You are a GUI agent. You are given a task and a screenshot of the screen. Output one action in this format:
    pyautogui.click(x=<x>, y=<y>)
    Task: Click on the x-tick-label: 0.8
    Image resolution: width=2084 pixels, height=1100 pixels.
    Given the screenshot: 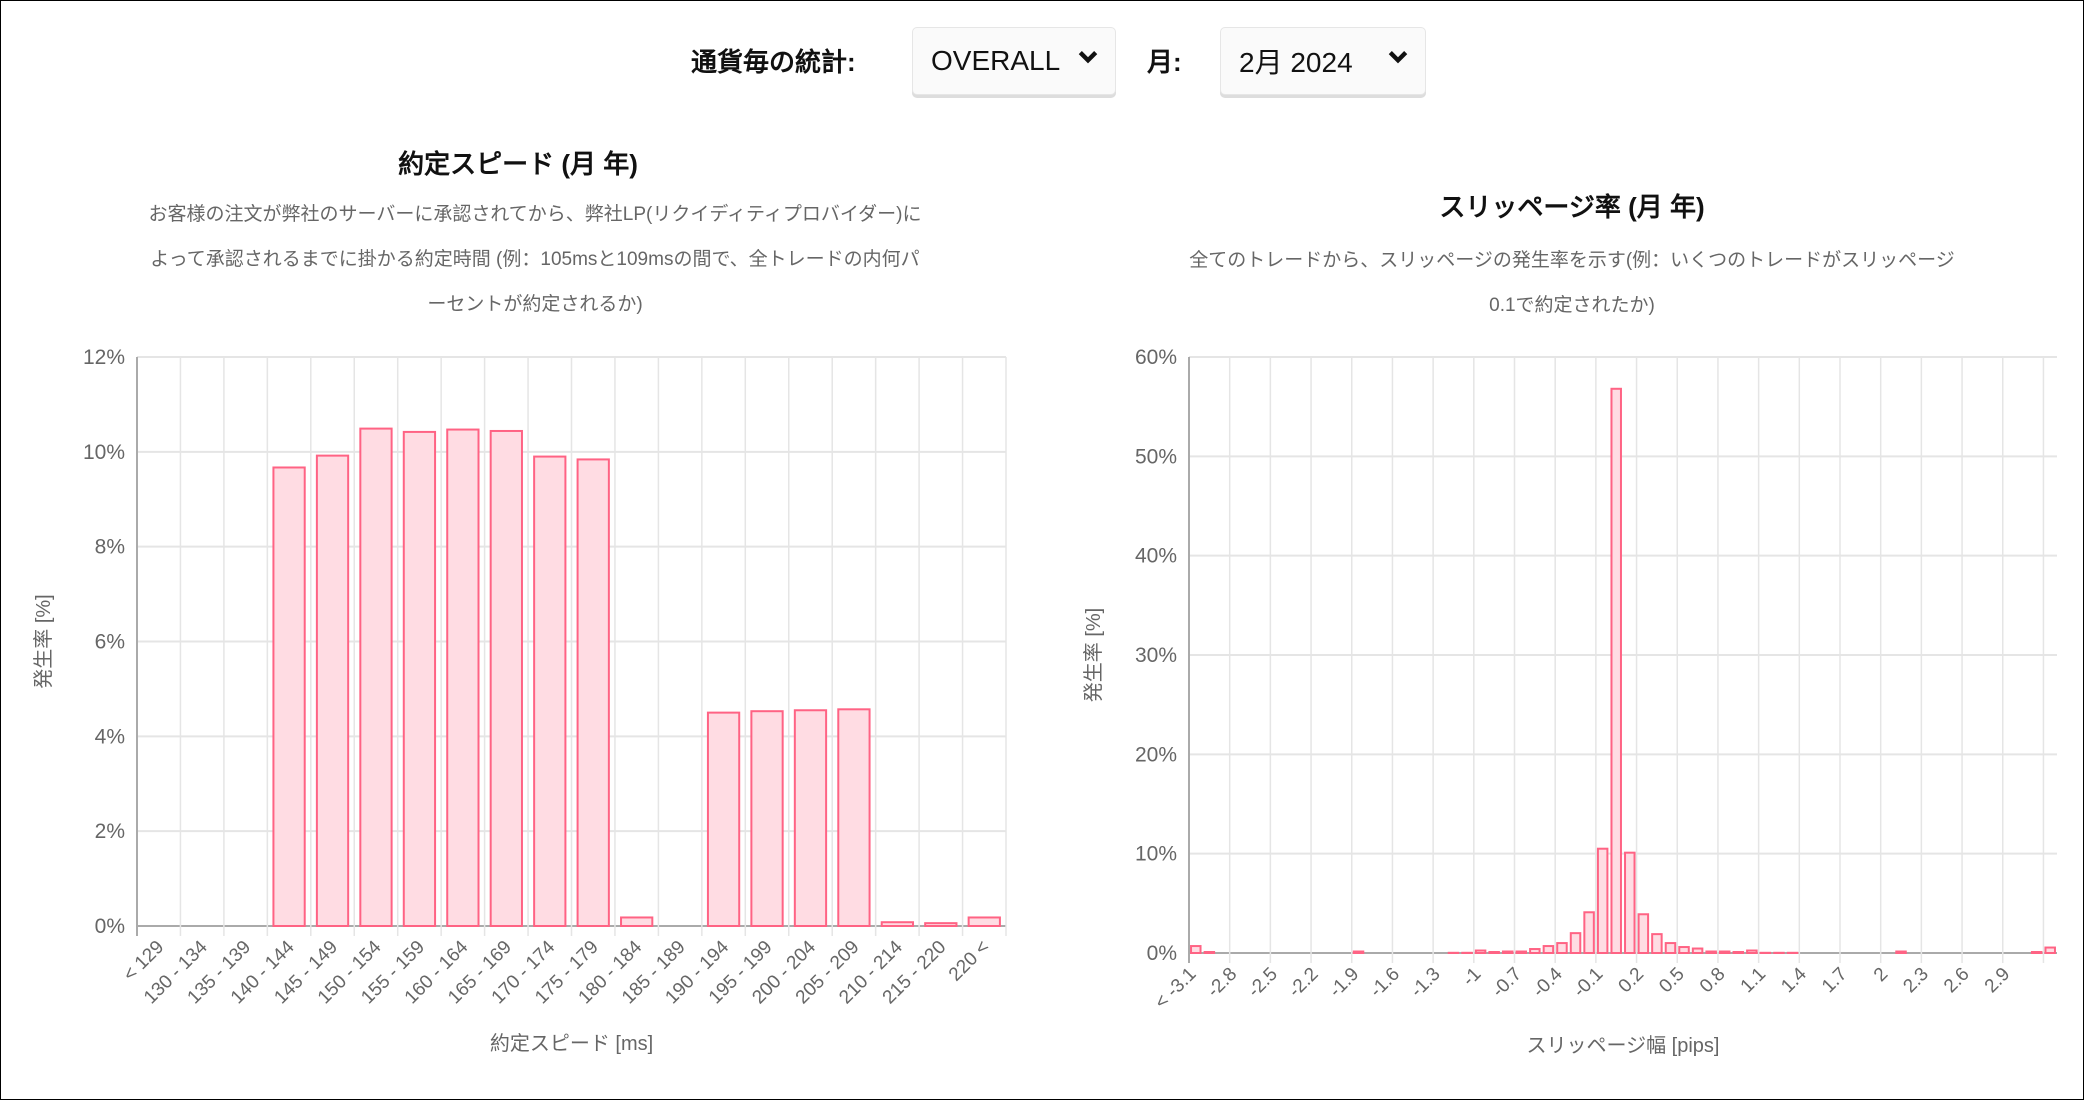 What is the action you would take?
    pyautogui.click(x=1713, y=981)
    